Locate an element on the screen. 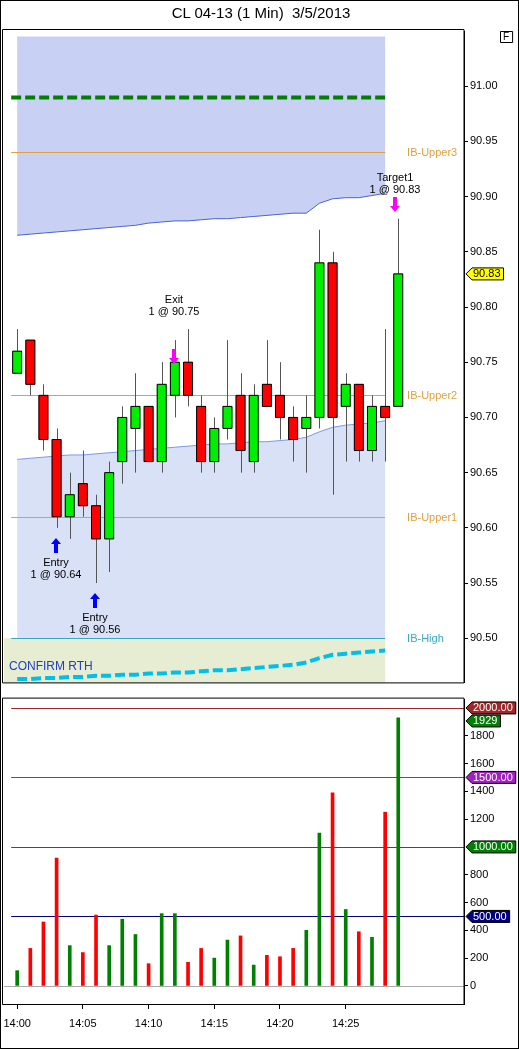 Image resolution: width=519 pixels, height=1049 pixels. x-tick-label: 14:05 is located at coordinates (83, 1022).